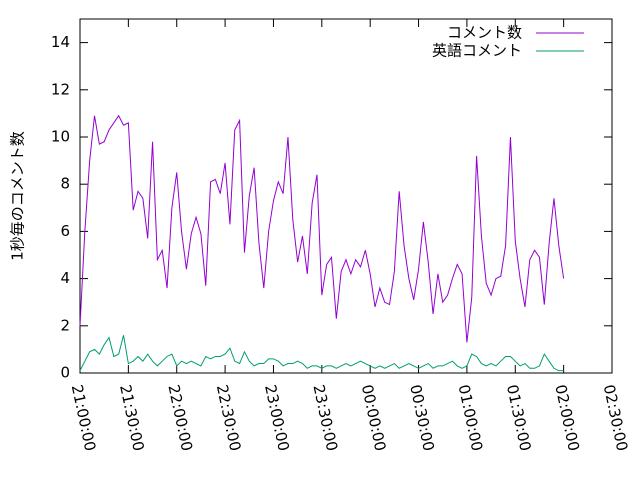 The width and height of the screenshot is (640, 480). Describe the element at coordinates (616, 418) in the screenshot. I see `x-tick-label: 02:30:00` at that location.